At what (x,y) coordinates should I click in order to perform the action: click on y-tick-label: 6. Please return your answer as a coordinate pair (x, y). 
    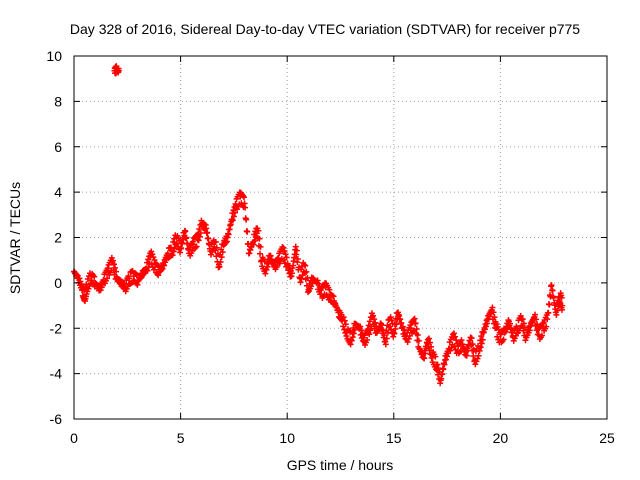
    Looking at the image, I should click on (58, 147).